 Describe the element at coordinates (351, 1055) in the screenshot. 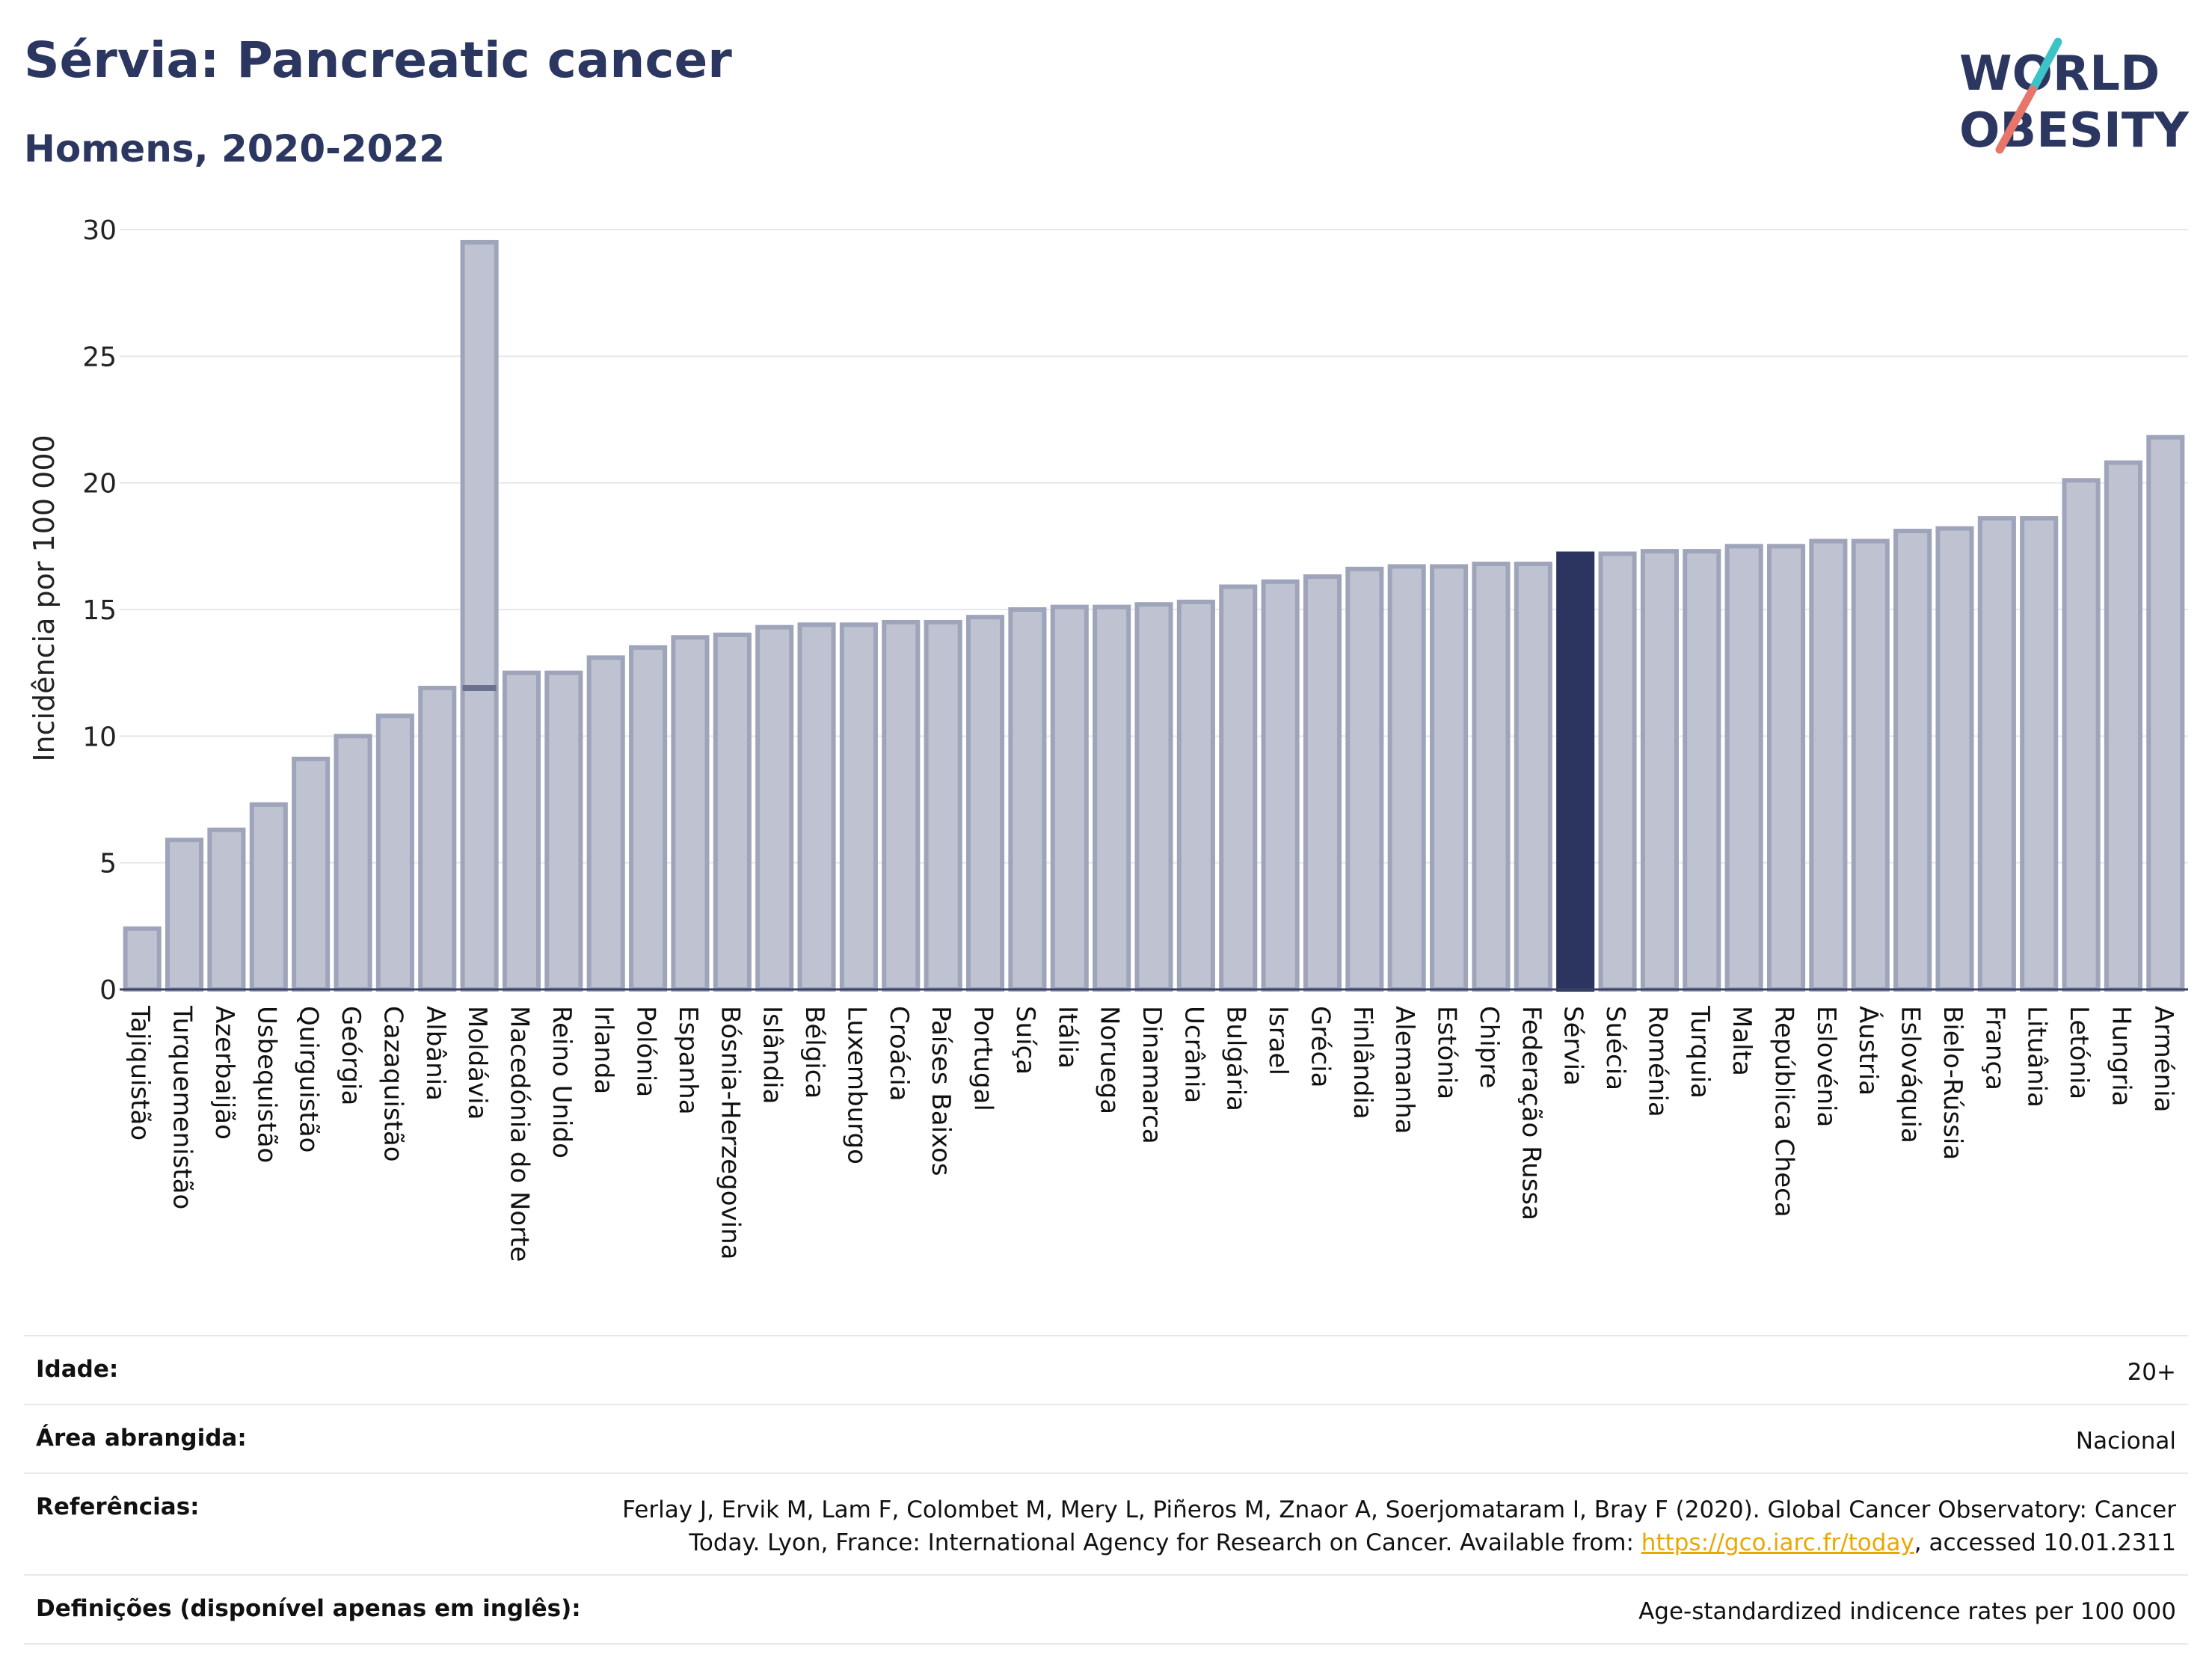

I see `x-tick-label: Geórgia` at that location.